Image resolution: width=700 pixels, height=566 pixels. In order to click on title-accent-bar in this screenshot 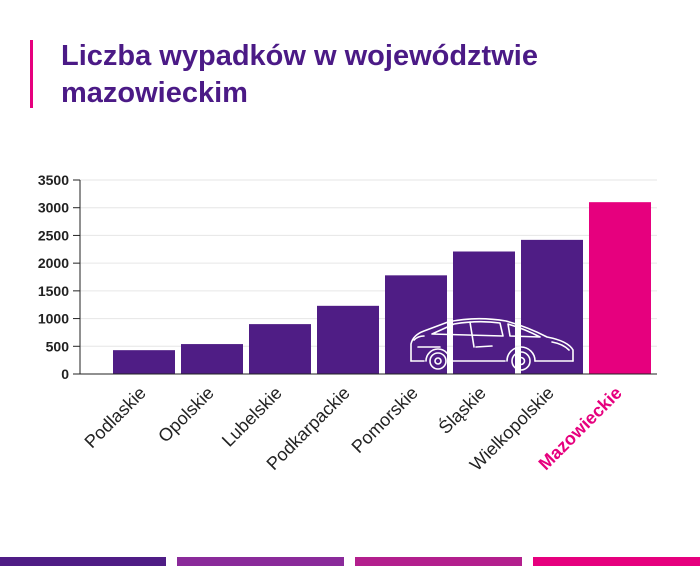, I will do `click(31, 74)`.